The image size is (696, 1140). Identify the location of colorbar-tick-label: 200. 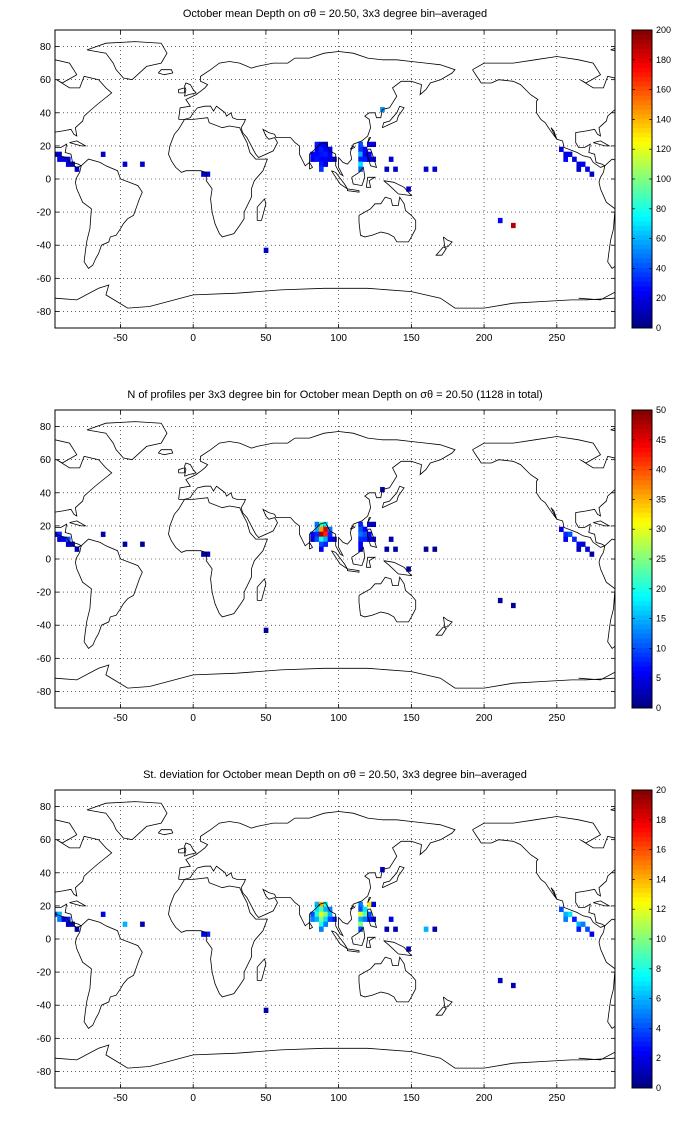
(663, 30).